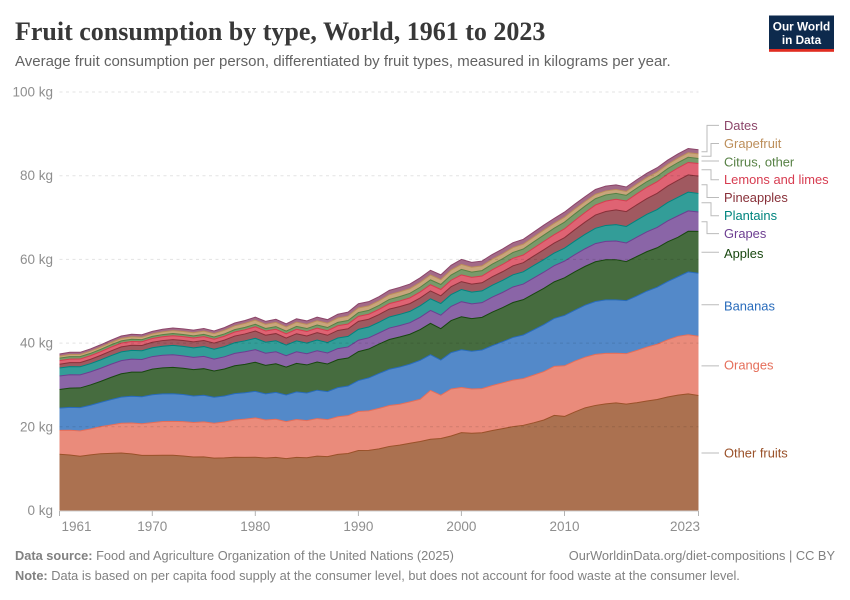 This screenshot has height=600, width=850. I want to click on svg-text: 2023, so click(685, 526).